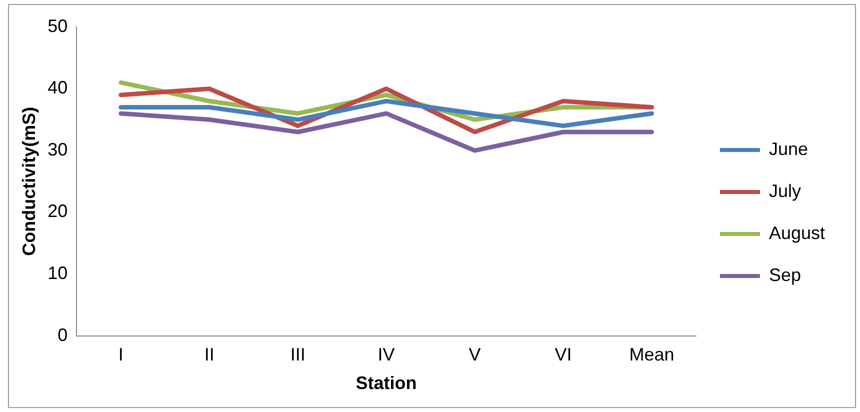 Image resolution: width=860 pixels, height=412 pixels. What do you see at coordinates (651, 354) in the screenshot?
I see `x-tick-label: Mean` at bounding box center [651, 354].